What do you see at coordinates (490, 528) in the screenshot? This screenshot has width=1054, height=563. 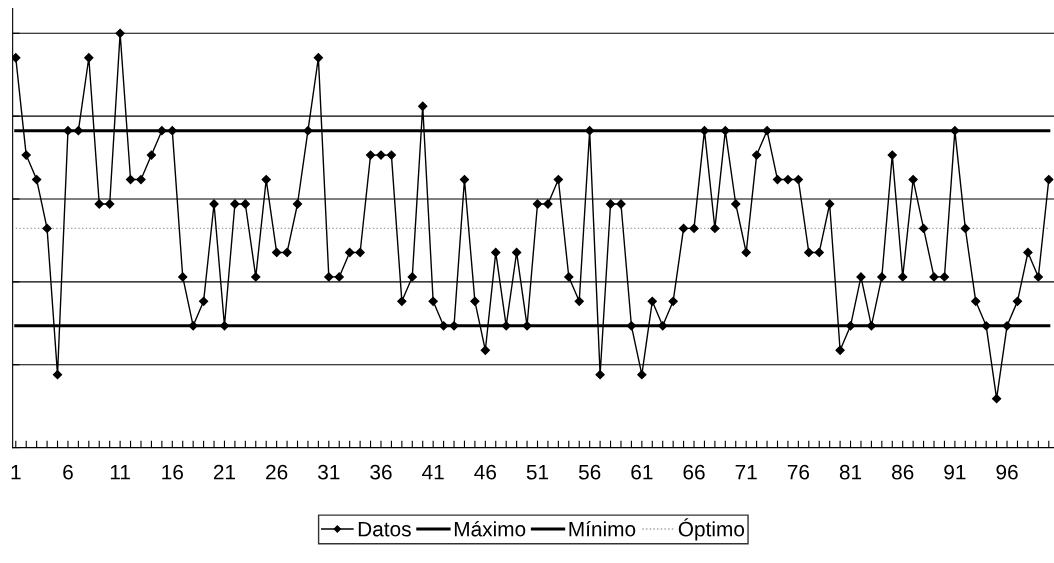 I see `legend-label: Máximo` at bounding box center [490, 528].